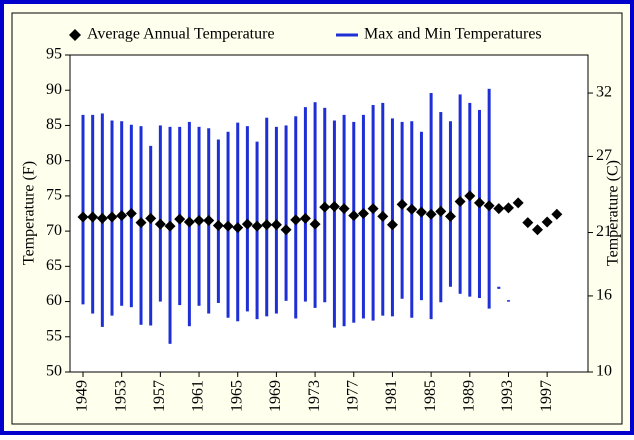 The width and height of the screenshot is (634, 440). What do you see at coordinates (604, 371) in the screenshot?
I see `y2-tick-label: 10` at bounding box center [604, 371].